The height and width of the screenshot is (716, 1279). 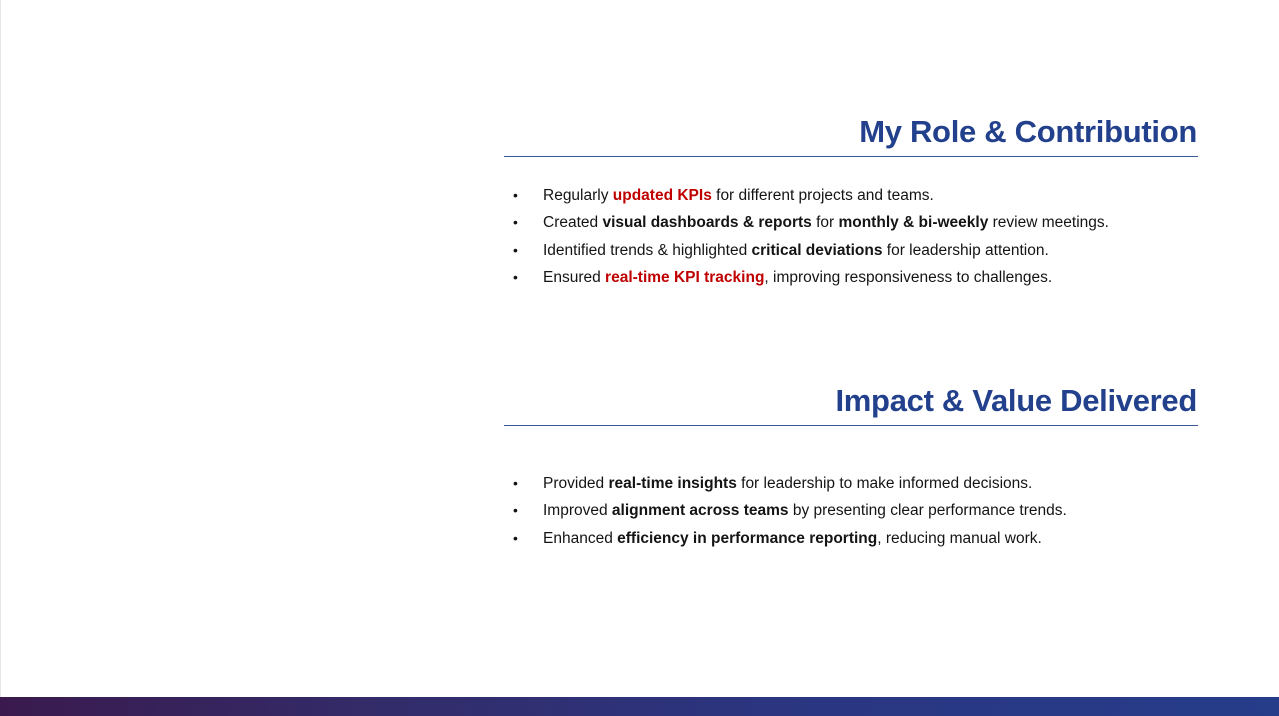 What do you see at coordinates (0, 348) in the screenshot?
I see `slide-left-border` at bounding box center [0, 348].